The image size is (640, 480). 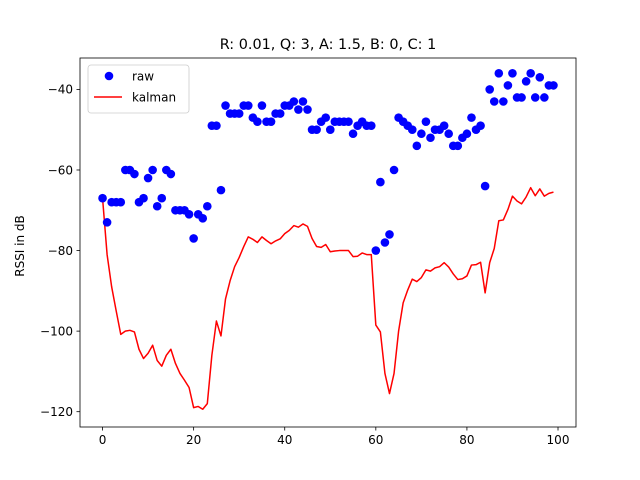 I want to click on legend: raw kalman, so click(x=138, y=89).